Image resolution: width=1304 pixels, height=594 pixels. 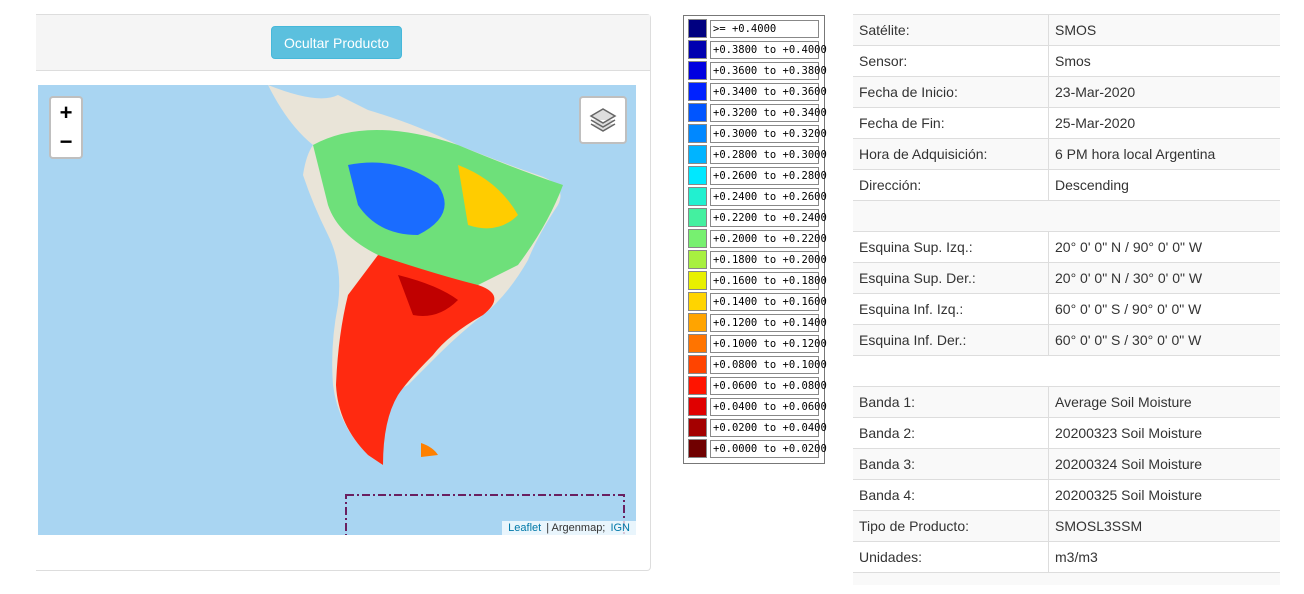 I want to click on field-name: Esquina Inf. Izq.:, so click(x=951, y=309).